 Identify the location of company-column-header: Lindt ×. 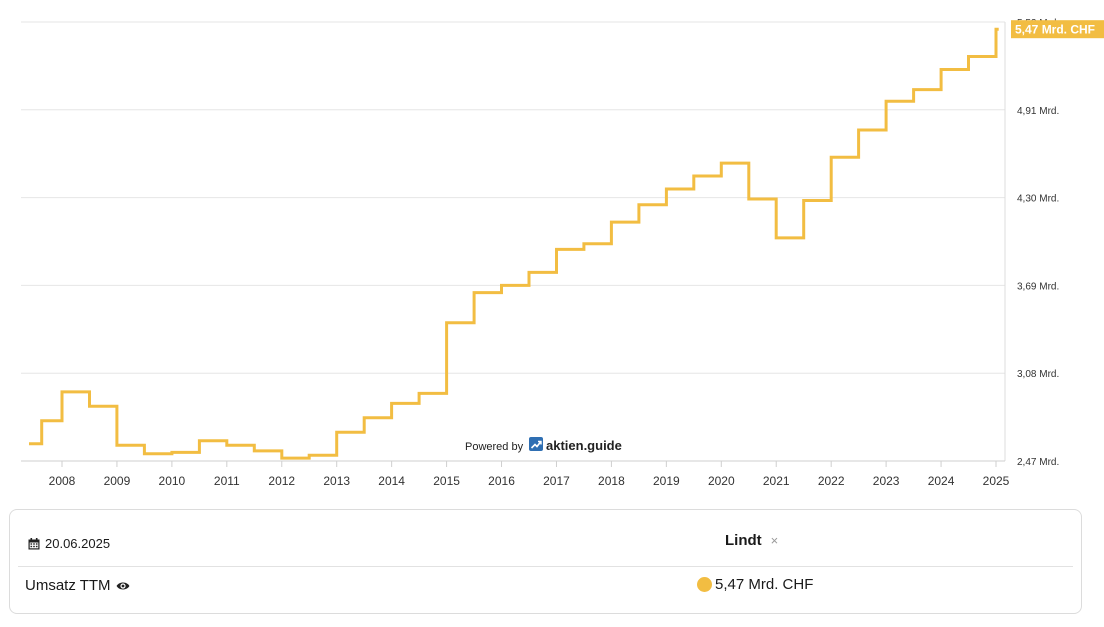
(751, 540).